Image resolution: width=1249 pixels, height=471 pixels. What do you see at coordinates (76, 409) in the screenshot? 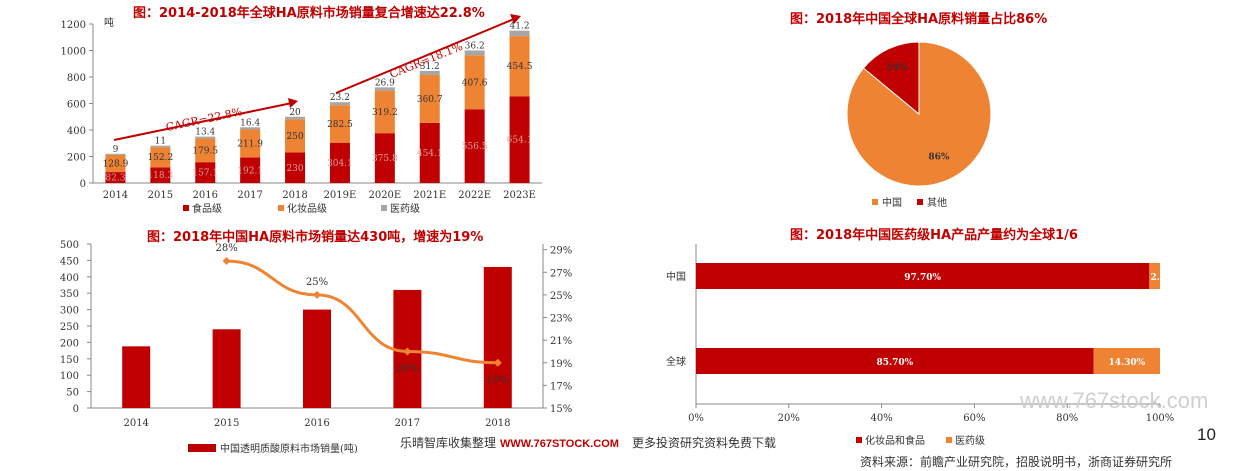
I see `y-tick-label: 0` at bounding box center [76, 409].